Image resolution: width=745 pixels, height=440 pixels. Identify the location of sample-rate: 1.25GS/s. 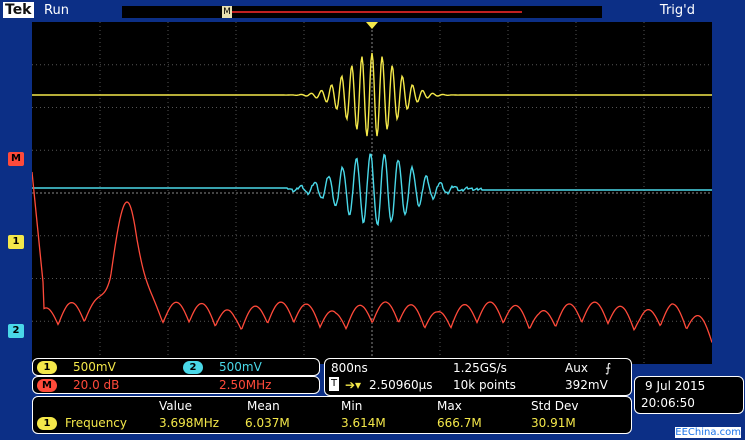
(480, 368).